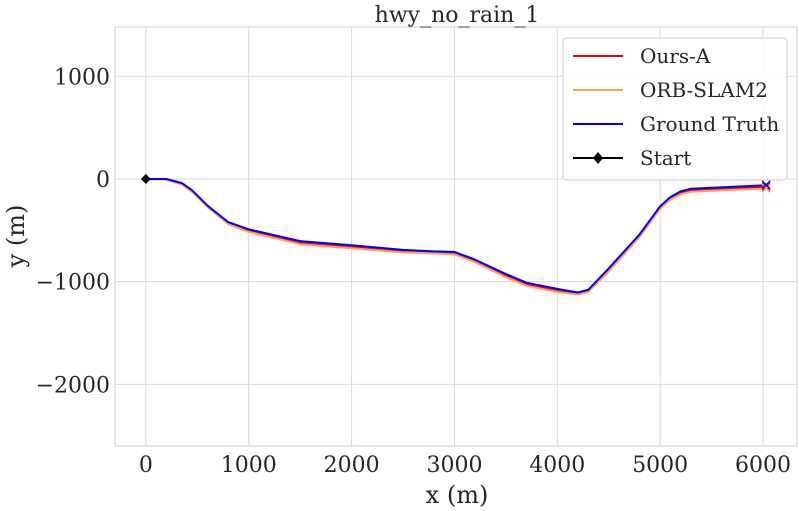 This screenshot has width=799, height=511. Describe the element at coordinates (763, 465) in the screenshot. I see `x-tick-label: 6000` at that location.